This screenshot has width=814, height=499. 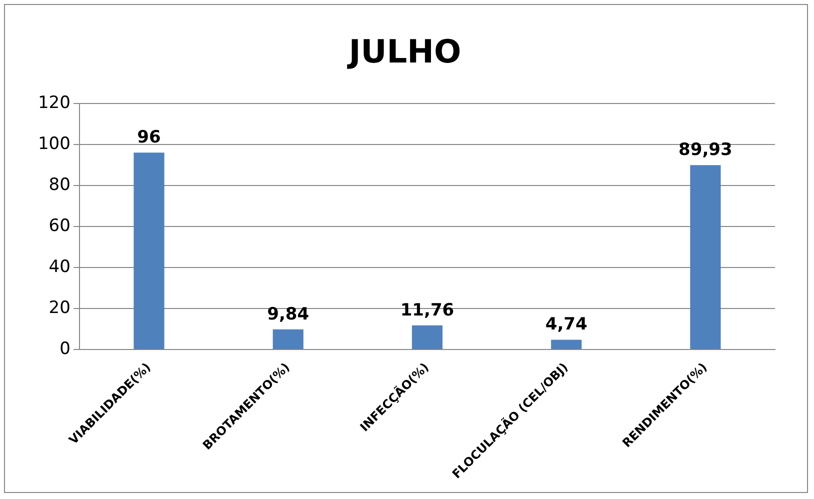 What do you see at coordinates (566, 324) in the screenshot?
I see `data-label: 4,74` at bounding box center [566, 324].